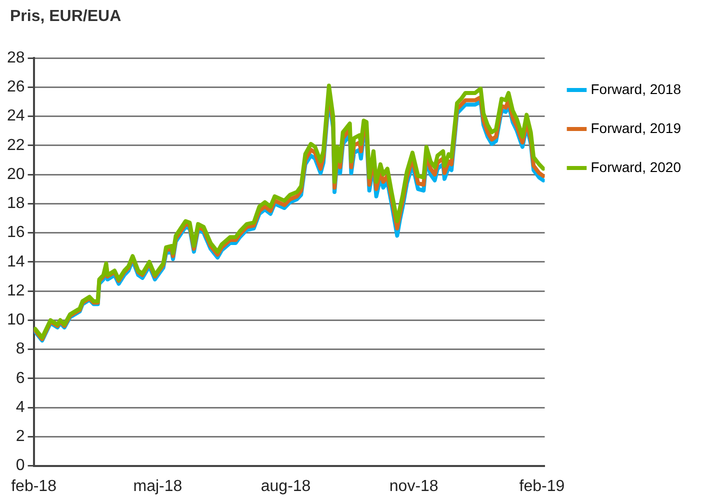  I want to click on legend-label: Forward, 2020, so click(636, 166).